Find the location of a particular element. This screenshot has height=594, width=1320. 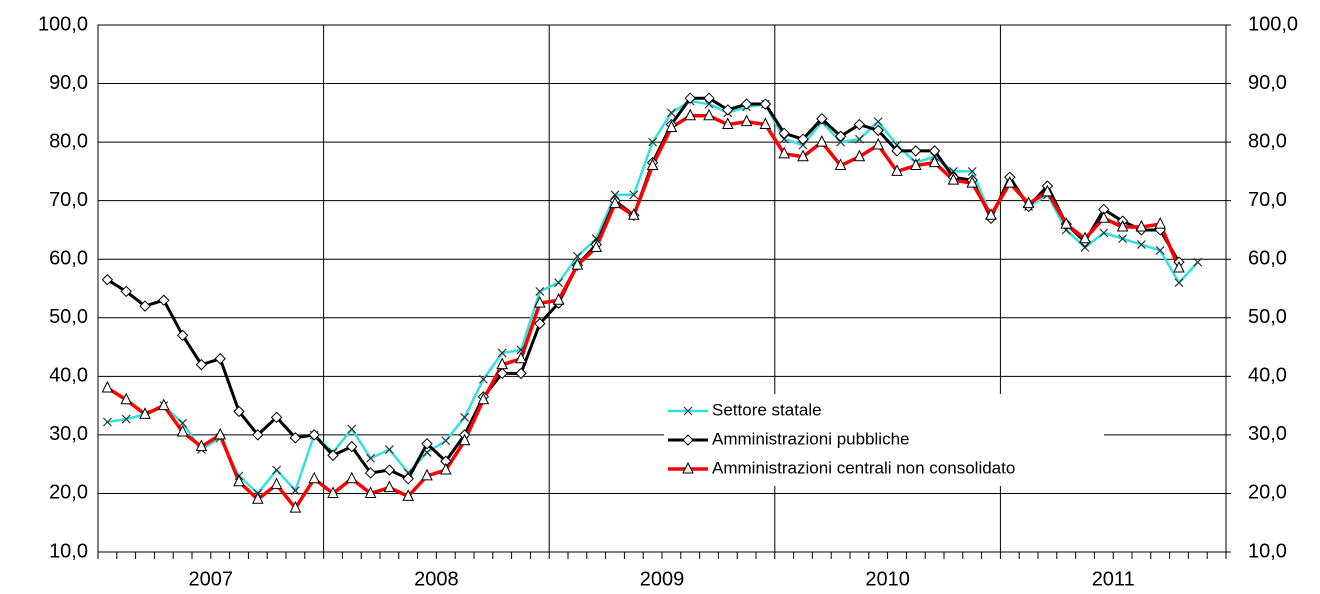

y2-tick-label: 80,0 is located at coordinates (1267, 141).